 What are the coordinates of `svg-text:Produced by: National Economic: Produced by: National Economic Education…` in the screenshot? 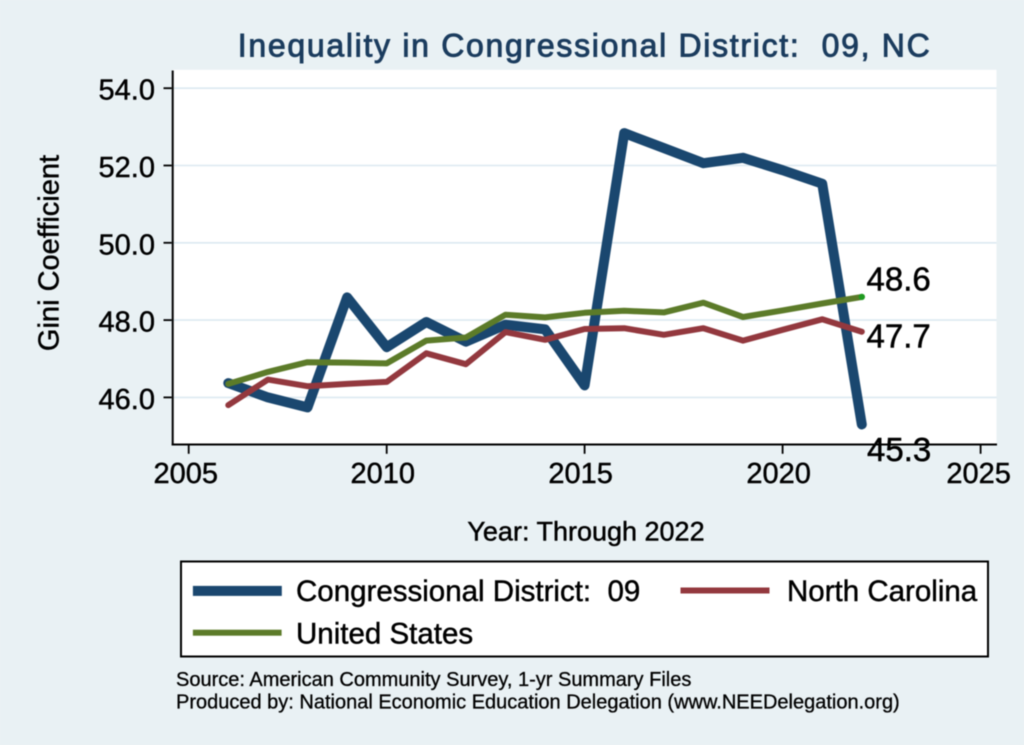 It's located at (538, 703).